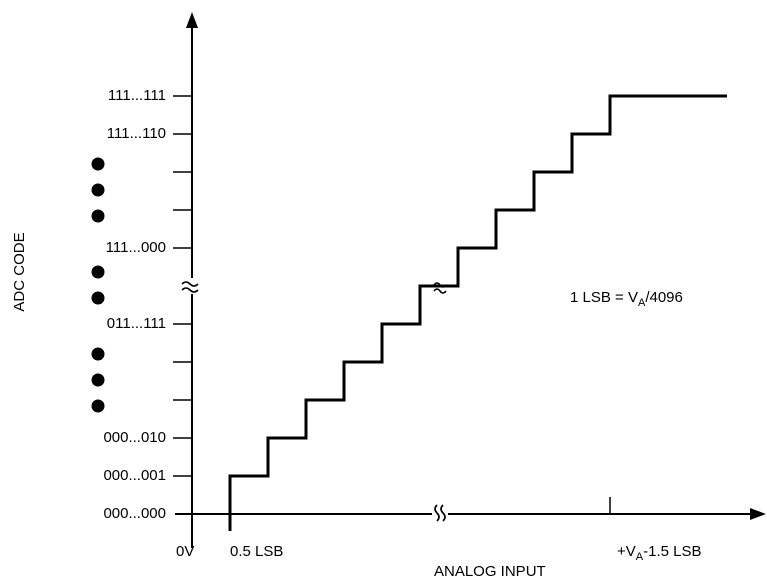 This screenshot has width=767, height=582. I want to click on x-label-last-suffix: -1.5 LSB, so click(672, 551).